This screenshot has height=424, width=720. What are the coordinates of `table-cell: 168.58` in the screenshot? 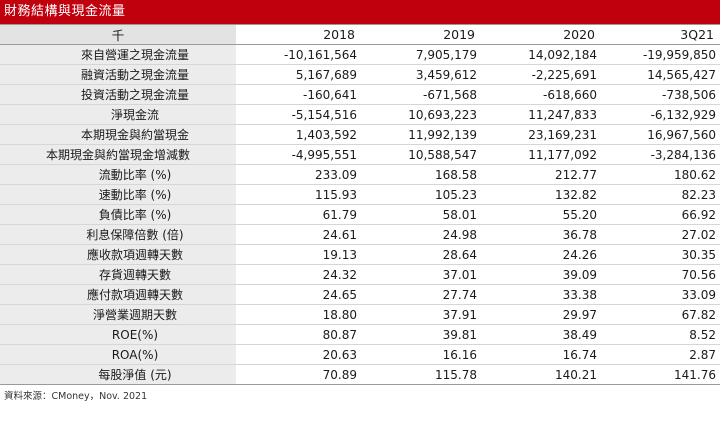 It's located at (421, 174).